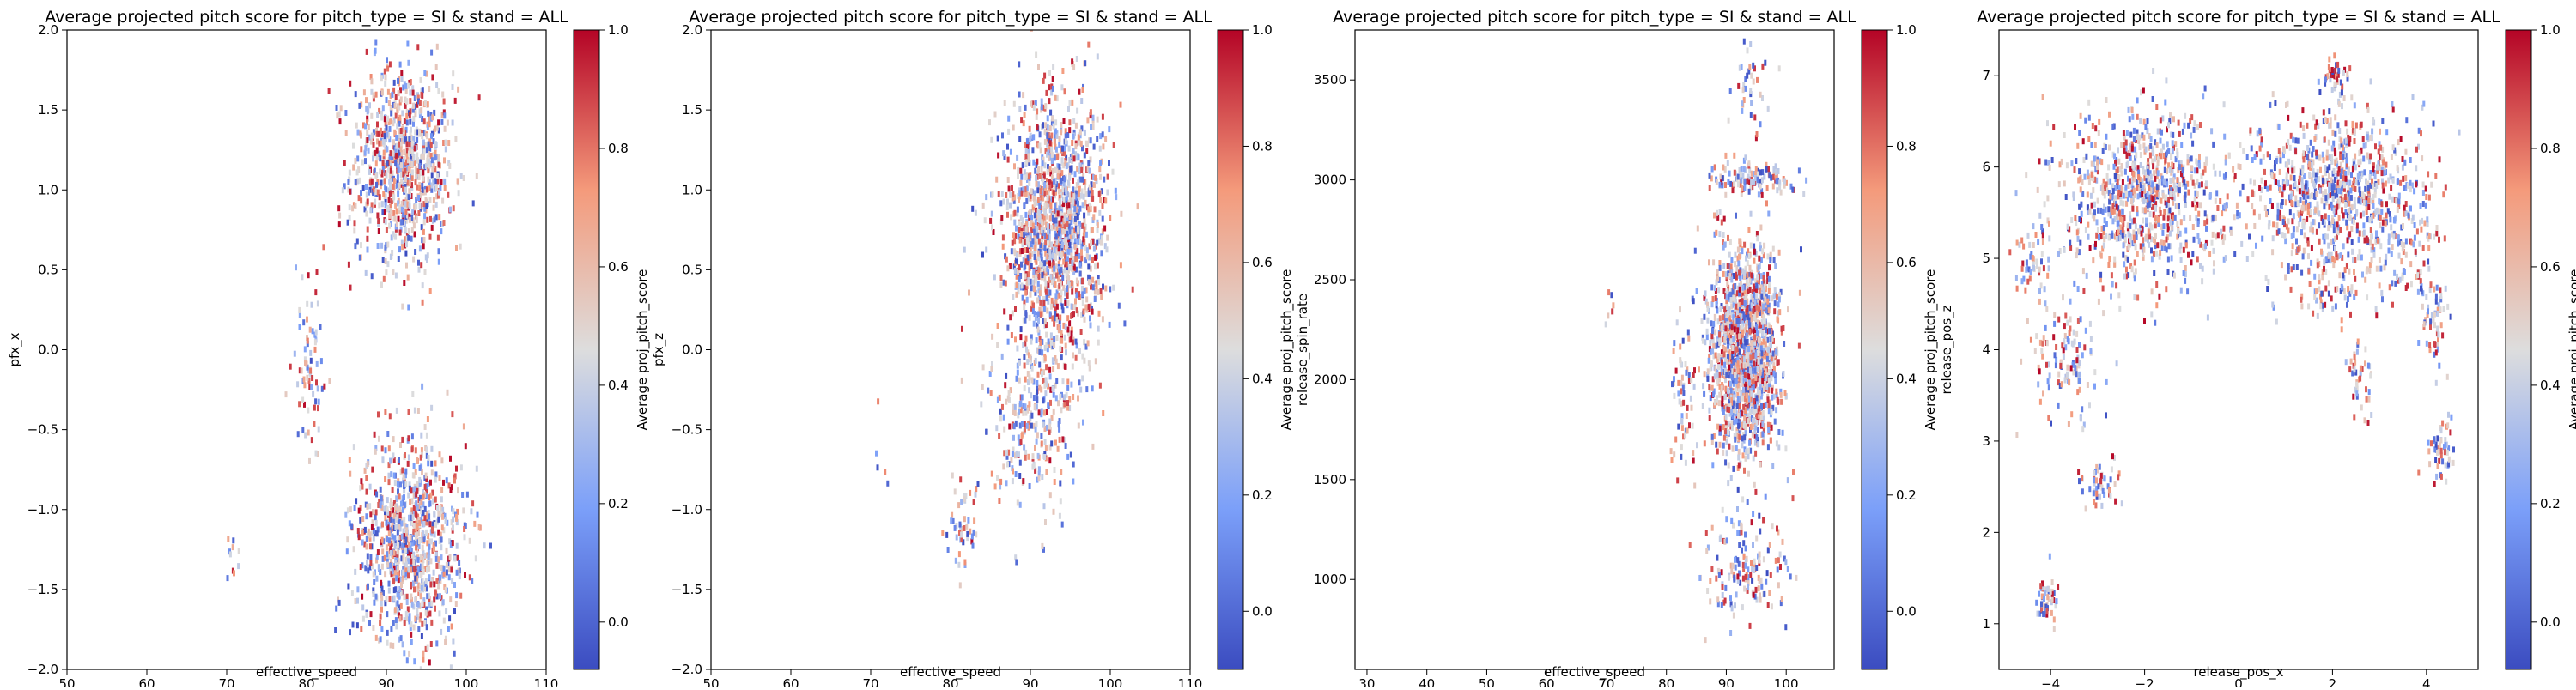 The height and width of the screenshot is (690, 2576). Describe the element at coordinates (711, 681) in the screenshot. I see `x-tick-label: 50` at that location.